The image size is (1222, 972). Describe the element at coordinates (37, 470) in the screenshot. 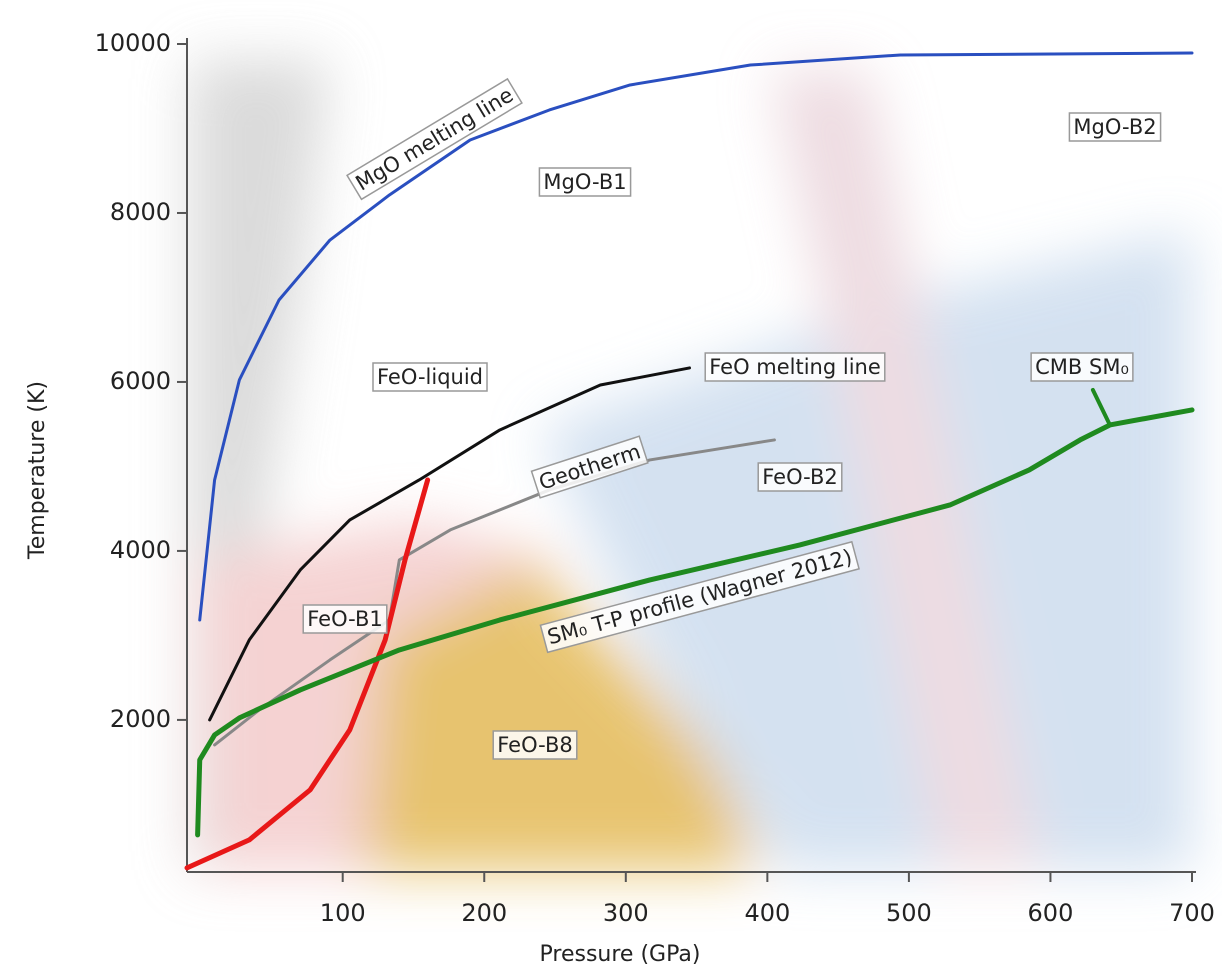

I see `y-axis-label: Temperature (K)` at that location.